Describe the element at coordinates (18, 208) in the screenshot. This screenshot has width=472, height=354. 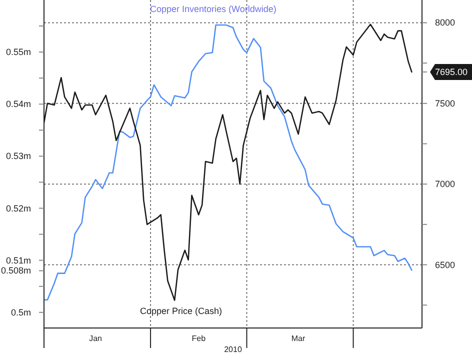
I see `y-tick-label: 0.52m` at that location.